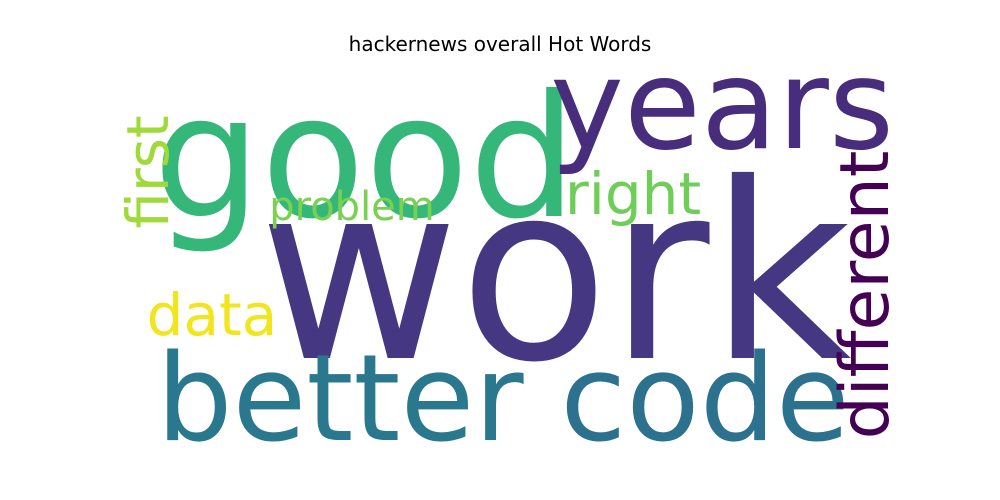 This screenshot has height=500, width=1000. I want to click on word-better: better, so click(340, 399).